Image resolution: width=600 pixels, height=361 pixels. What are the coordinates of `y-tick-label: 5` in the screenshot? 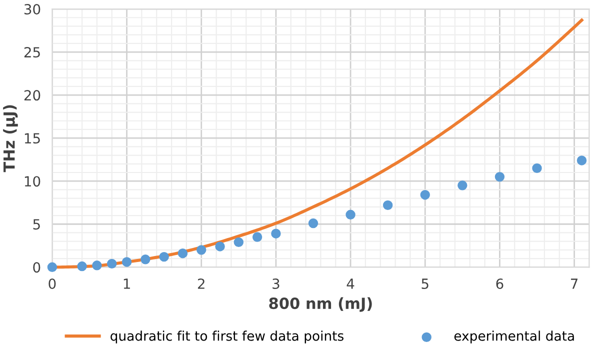 It's located at (36, 224).